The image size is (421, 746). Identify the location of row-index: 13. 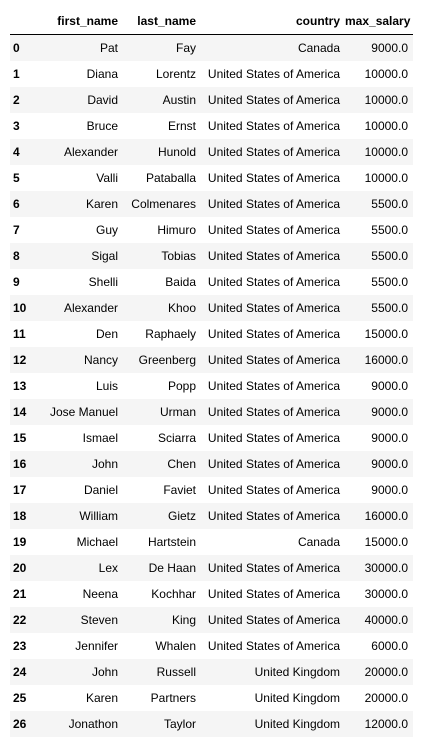
(24, 386).